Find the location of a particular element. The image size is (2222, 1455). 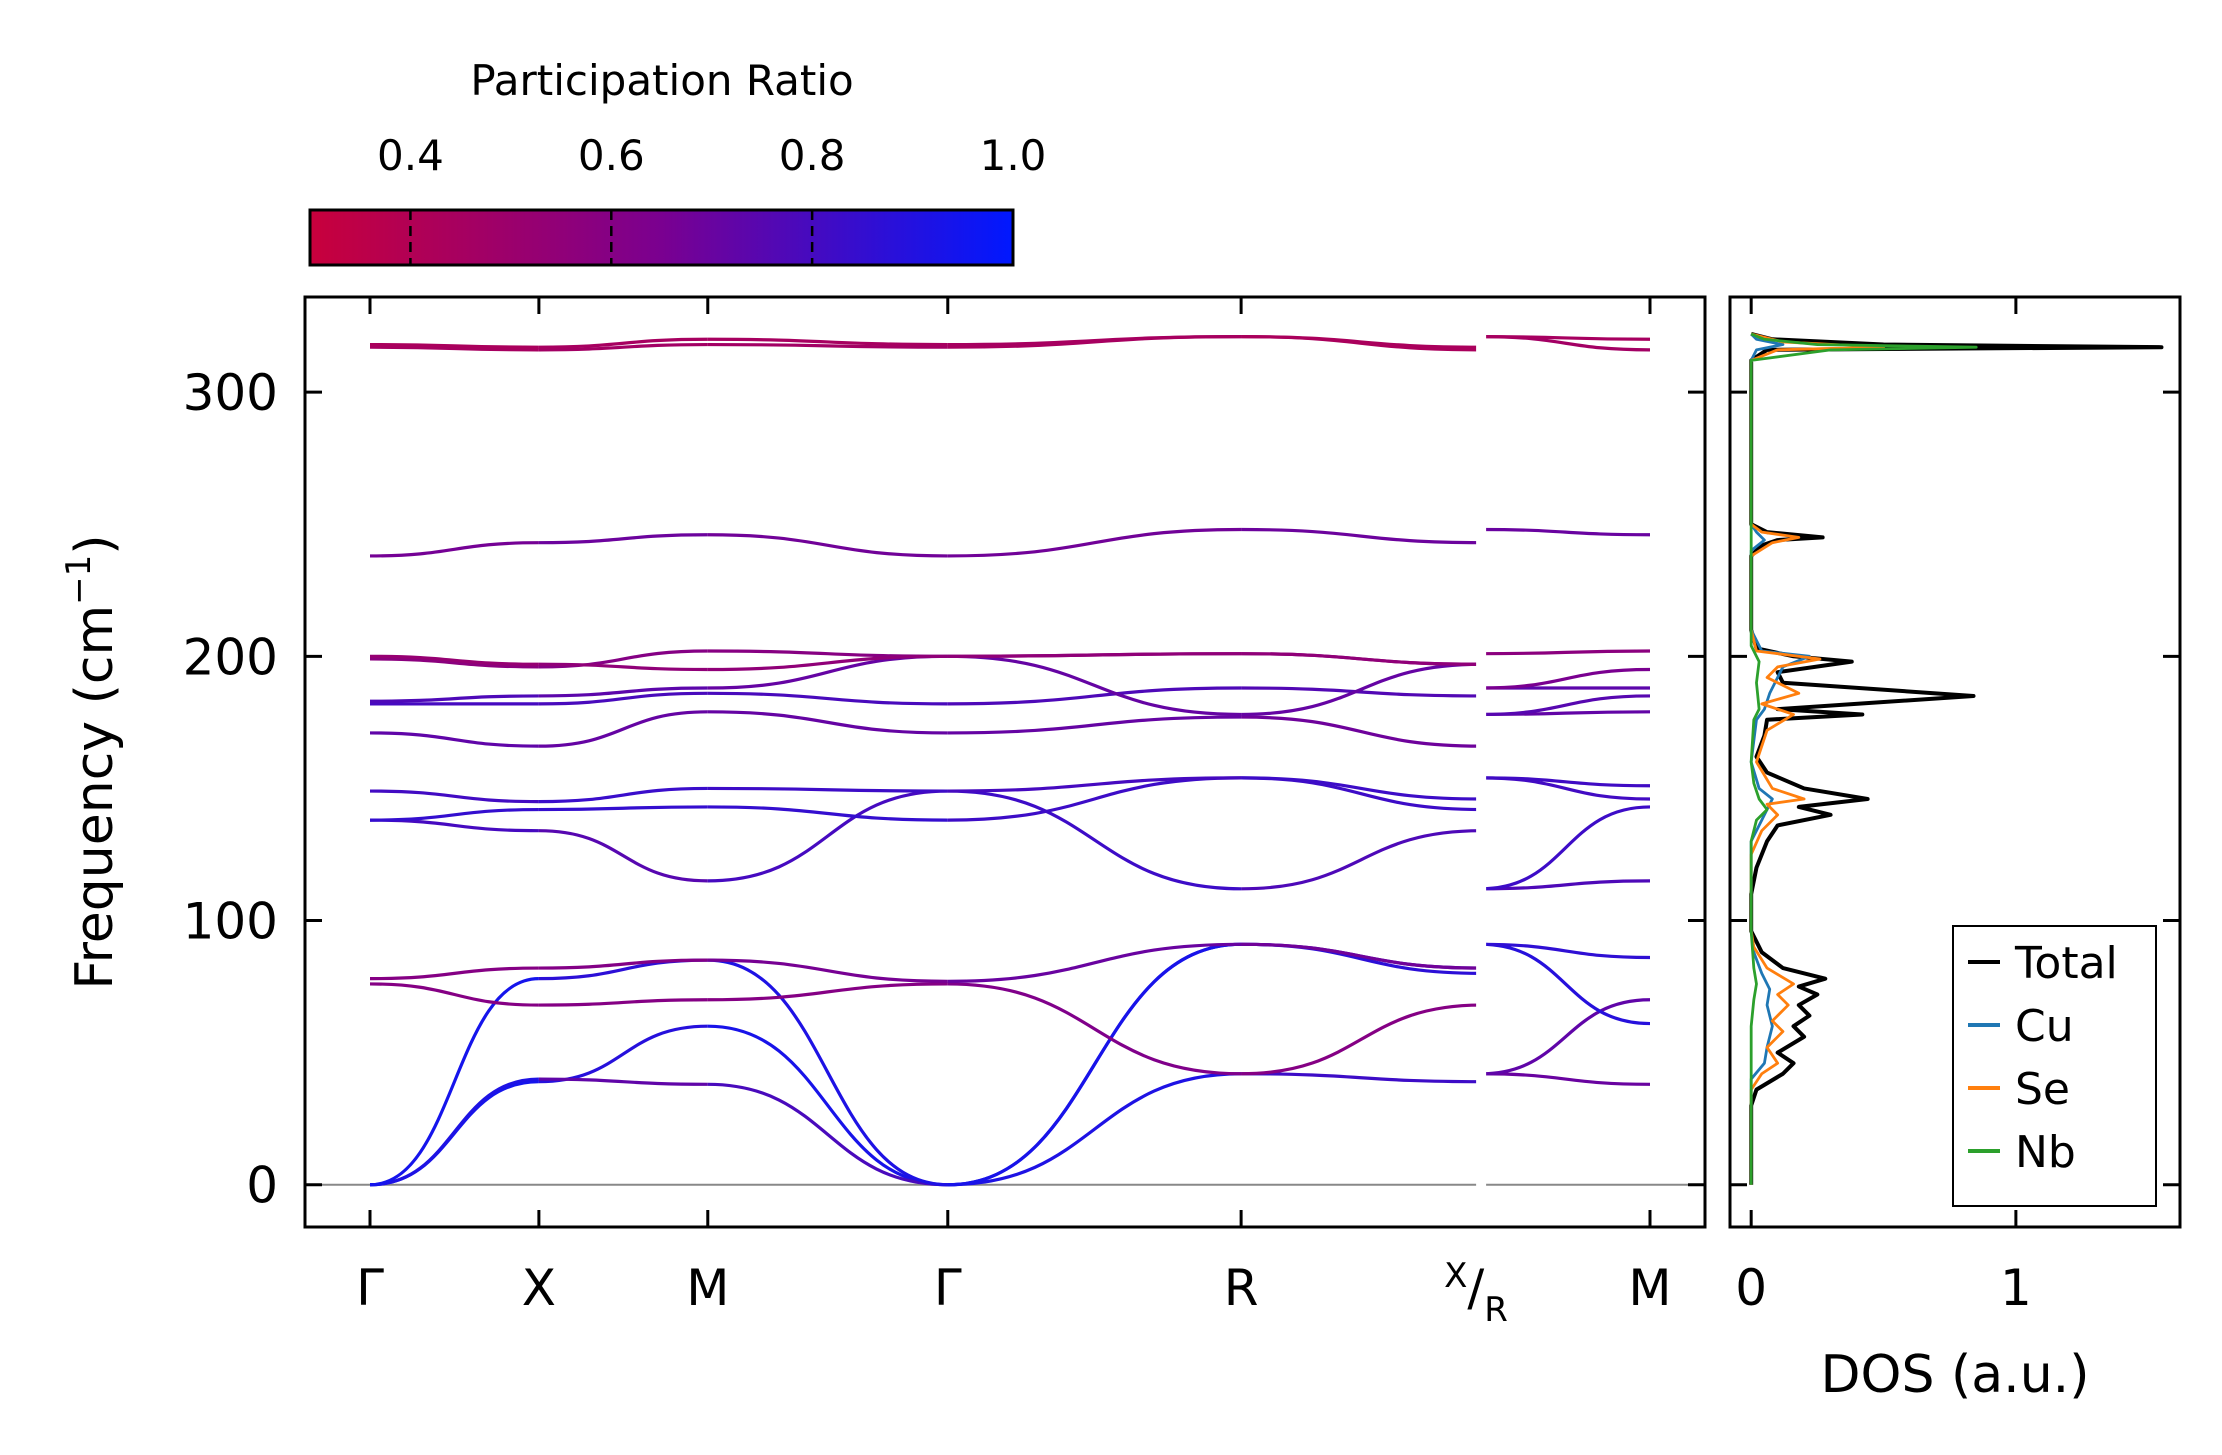

legend-label-cu: Cu is located at coordinates (2044, 1026).